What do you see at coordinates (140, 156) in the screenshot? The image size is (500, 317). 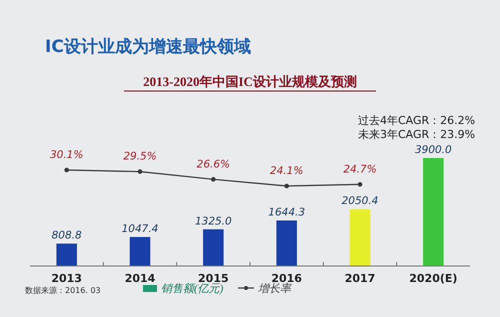 I see `data-label: 29.5%` at bounding box center [140, 156].